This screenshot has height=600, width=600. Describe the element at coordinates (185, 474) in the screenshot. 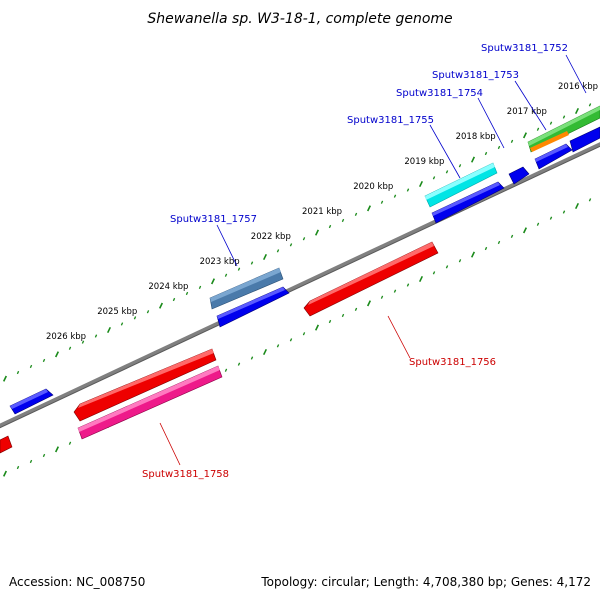

I see `gene-label-1758: Sputw3181_1758` at that location.